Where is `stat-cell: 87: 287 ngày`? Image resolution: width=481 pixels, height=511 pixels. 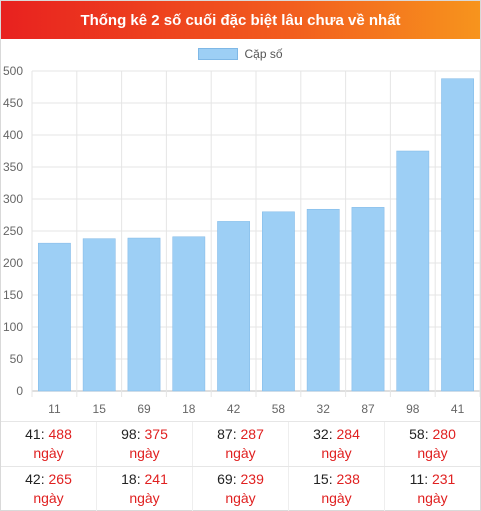
stat-cell: 87: 287 ngày is located at coordinates (240, 444).